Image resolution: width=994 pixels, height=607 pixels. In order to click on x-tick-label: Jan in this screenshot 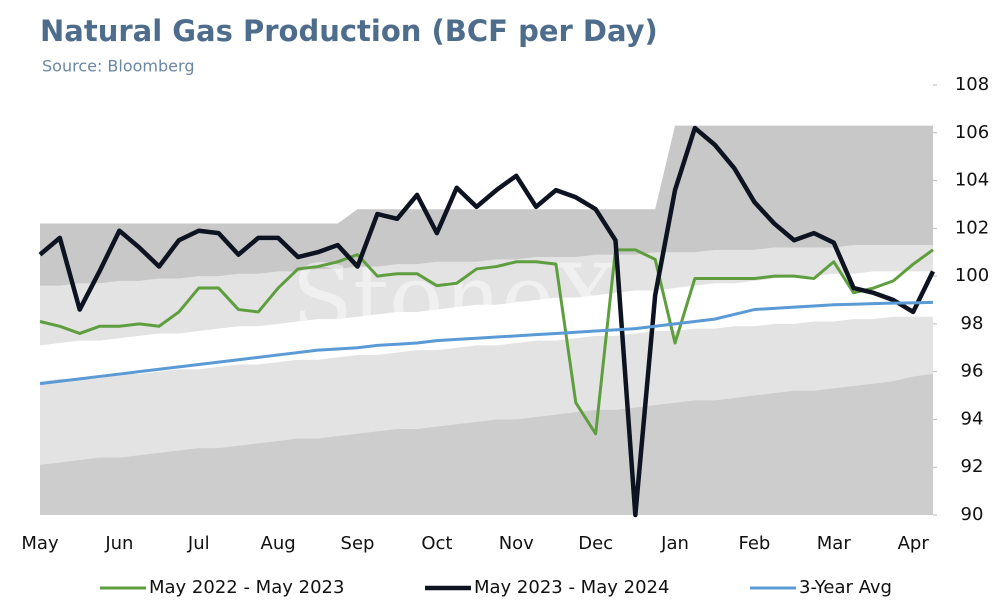, I will do `click(674, 543)`.